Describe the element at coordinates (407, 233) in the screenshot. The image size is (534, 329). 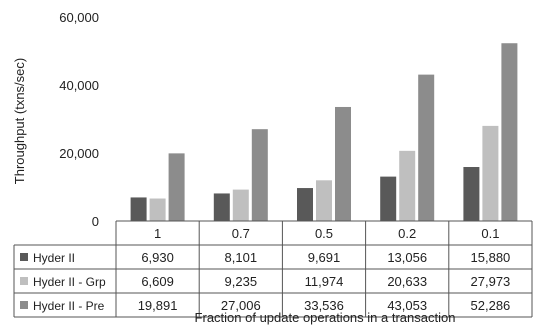
I see `category-label: 0.2` at that location.